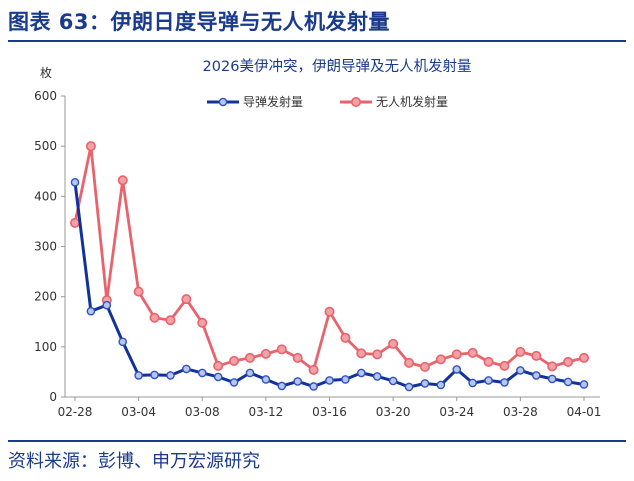 This screenshot has height=481, width=634. What do you see at coordinates (134, 461) in the screenshot?
I see `figure-source: 资料来源：彭博、申万宏源研究` at bounding box center [134, 461].